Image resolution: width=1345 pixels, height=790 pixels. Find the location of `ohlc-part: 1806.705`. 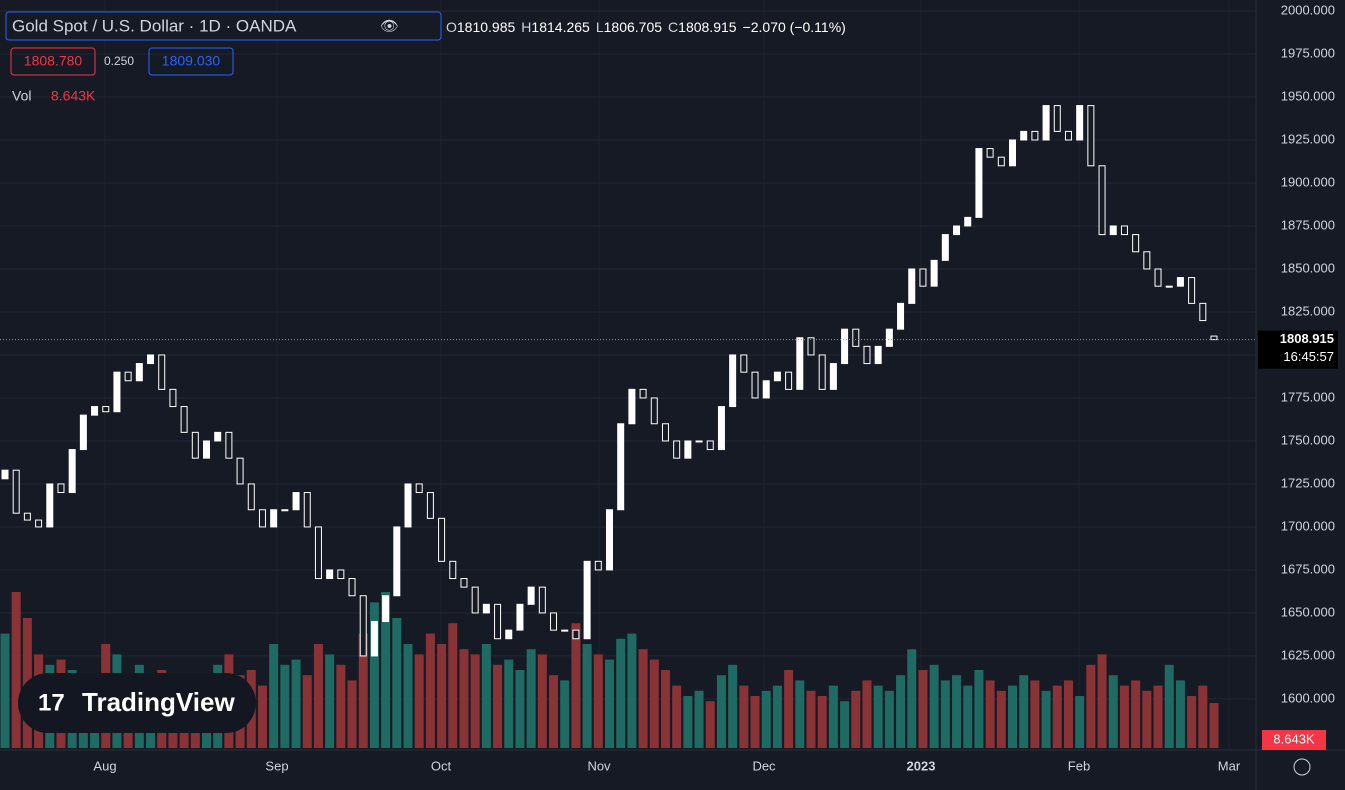

ohlc-part: 1806.705 is located at coordinates (633, 27).